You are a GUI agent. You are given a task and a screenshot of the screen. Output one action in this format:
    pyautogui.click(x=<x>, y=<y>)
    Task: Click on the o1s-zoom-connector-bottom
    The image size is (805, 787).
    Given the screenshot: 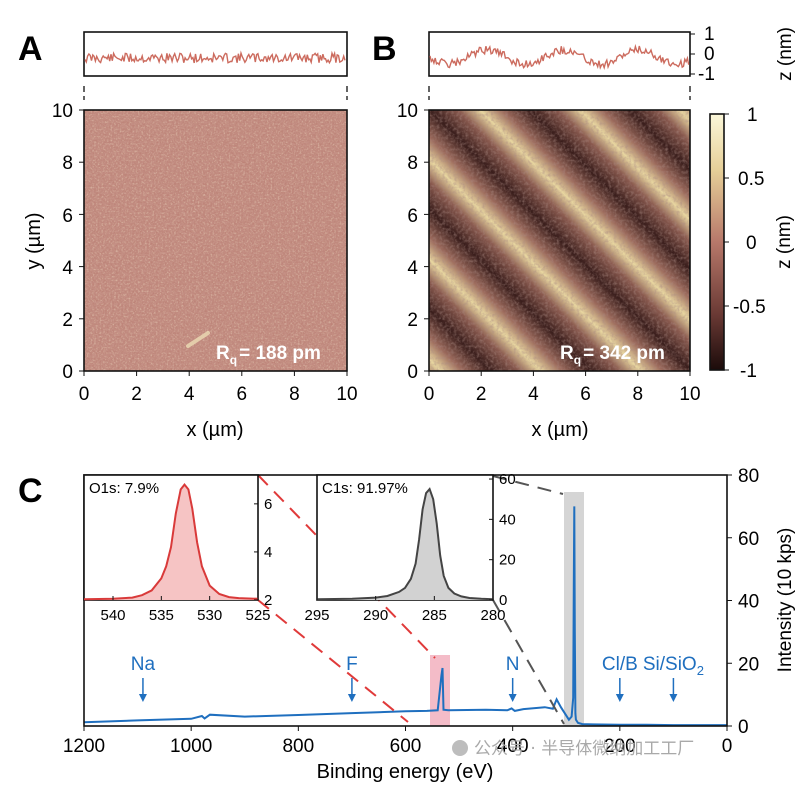 What is the action you would take?
    pyautogui.click(x=333, y=661)
    